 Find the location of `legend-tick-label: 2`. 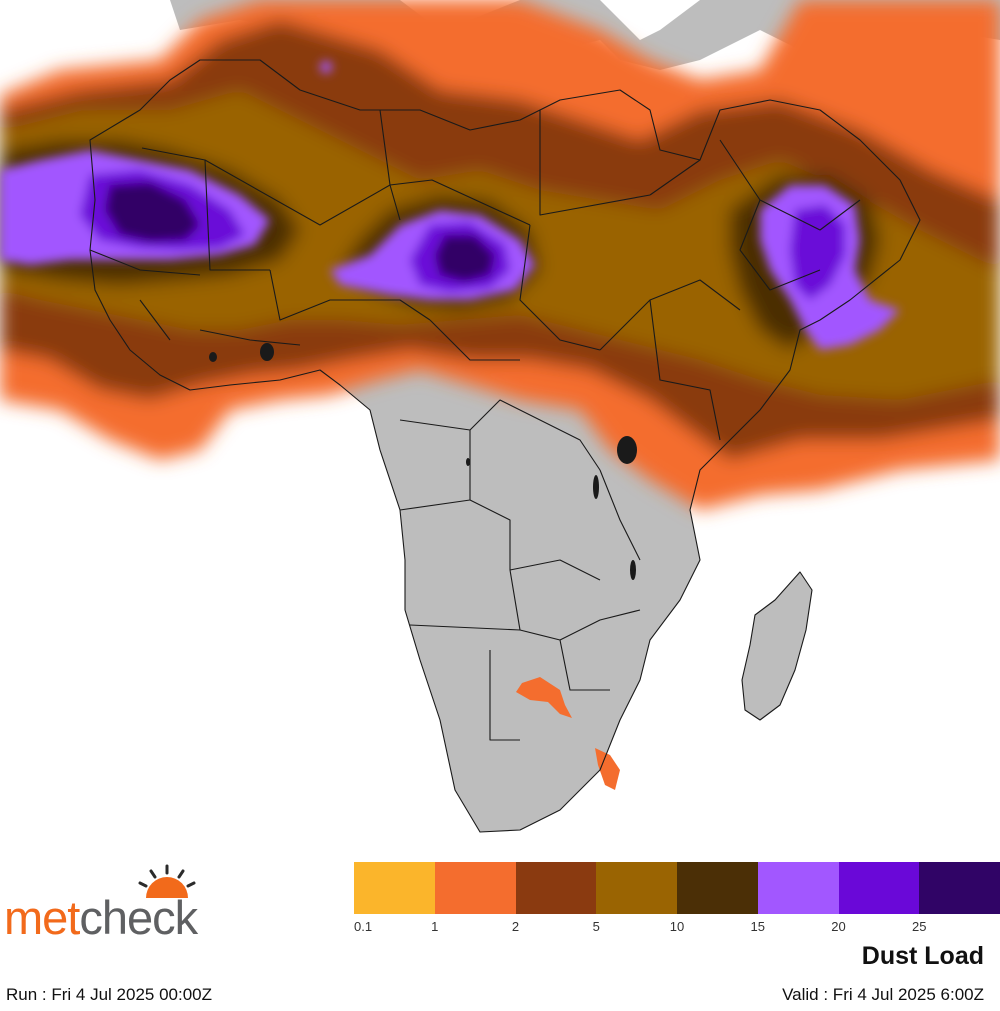

legend-tick-label: 2 is located at coordinates (515, 926).